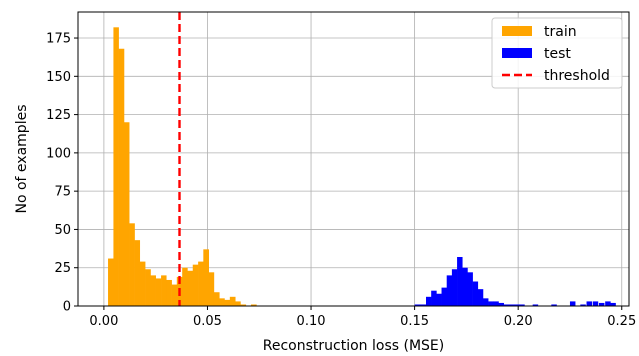  What do you see at coordinates (577, 76) in the screenshot?
I see `legend-label-threshold: threshold` at bounding box center [577, 76].